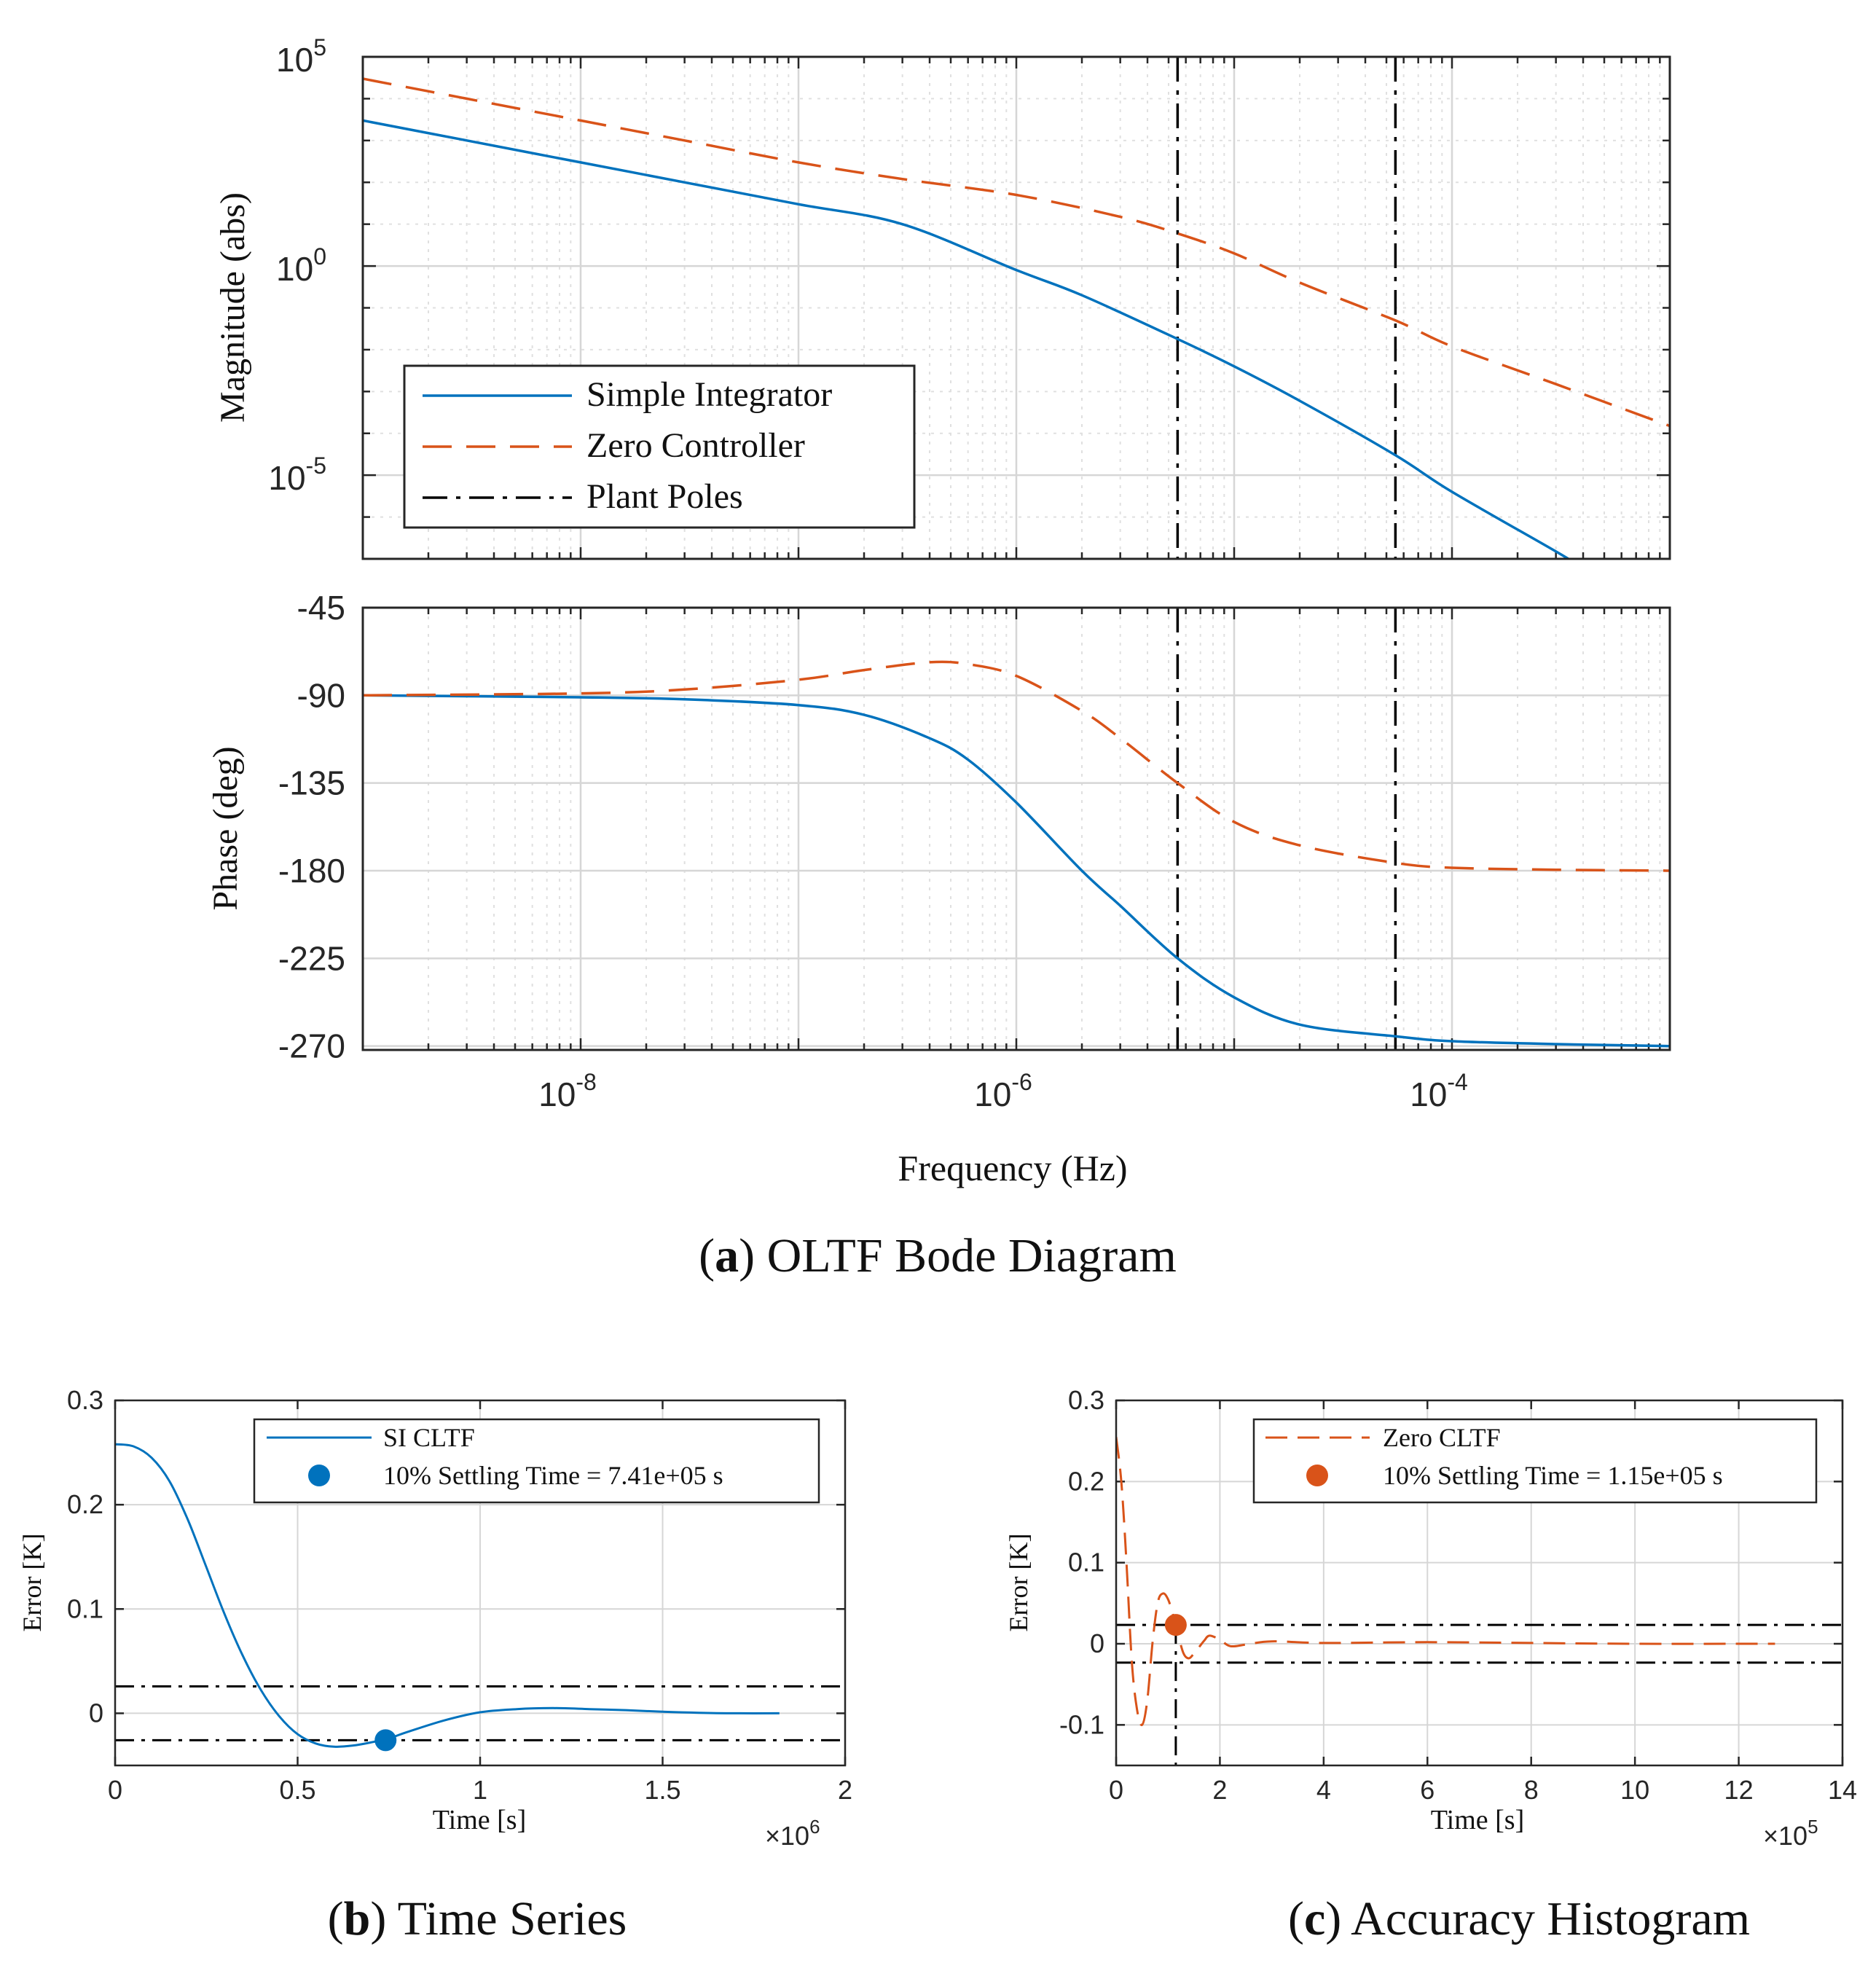  What do you see at coordinates (586, 1082) in the screenshot?
I see `tick-exponent: -8` at bounding box center [586, 1082].